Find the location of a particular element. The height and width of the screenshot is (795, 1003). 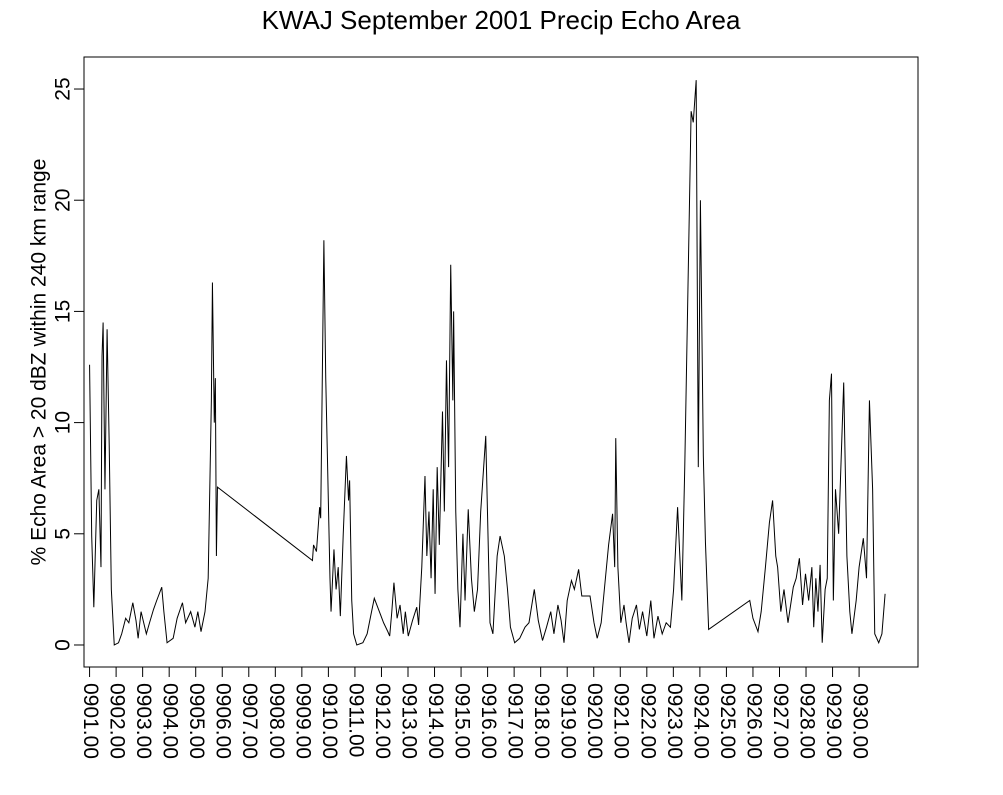

y-tick-label: 0 is located at coordinates (63, 645).